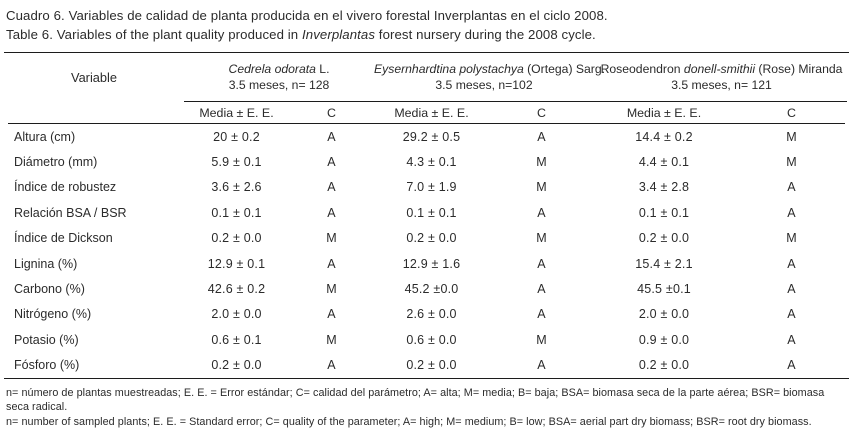 This screenshot has height=435, width=853. Describe the element at coordinates (431, 187) in the screenshot. I see `cell-media: 7.0 ± 1.9` at that location.